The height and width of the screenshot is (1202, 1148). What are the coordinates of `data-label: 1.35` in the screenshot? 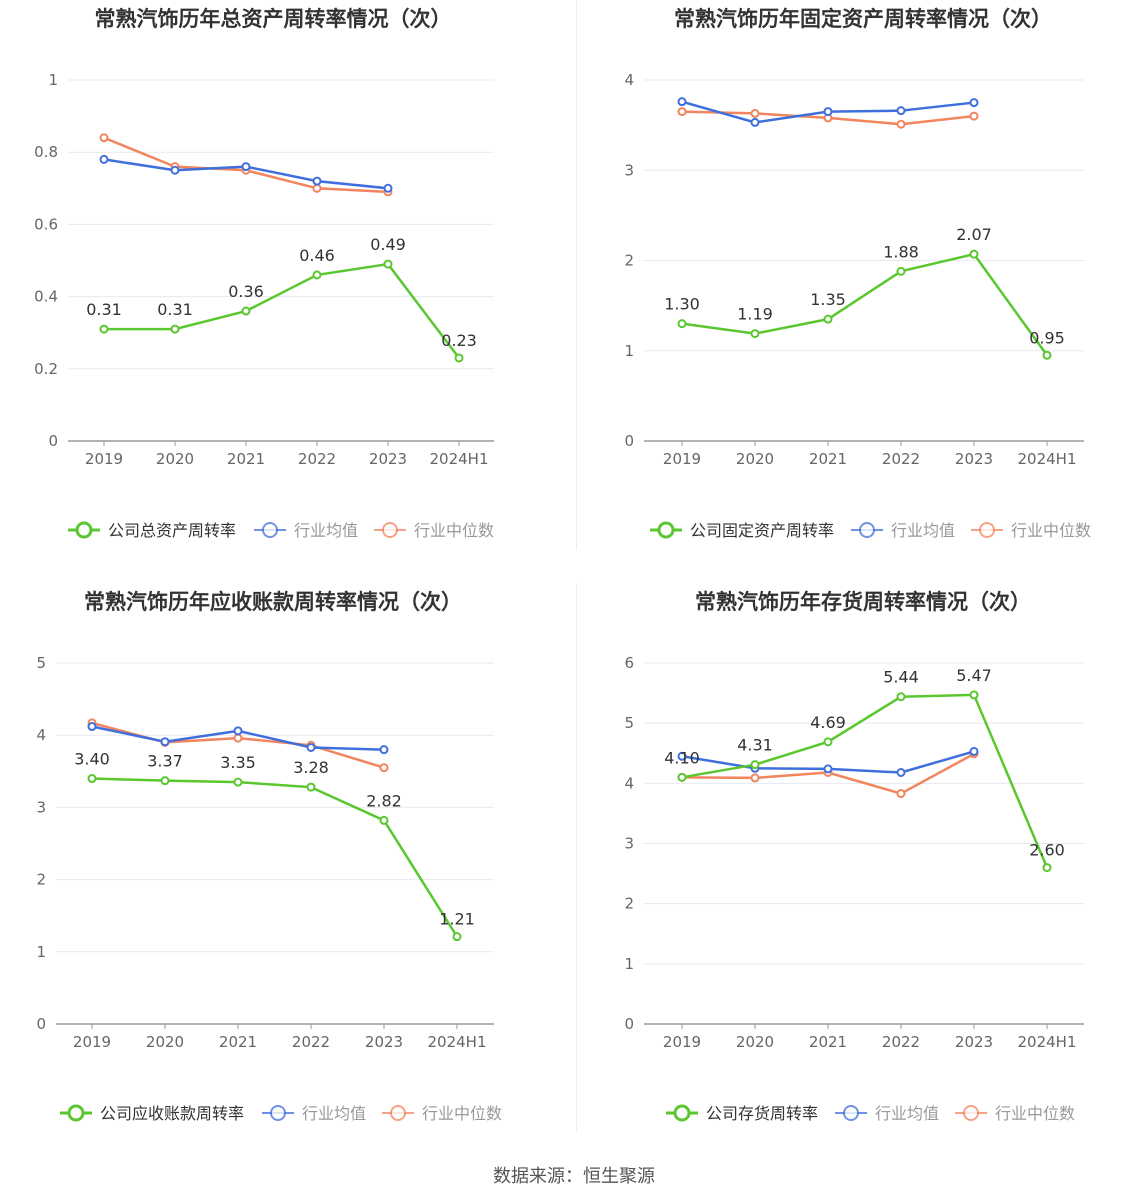 It's located at (828, 299).